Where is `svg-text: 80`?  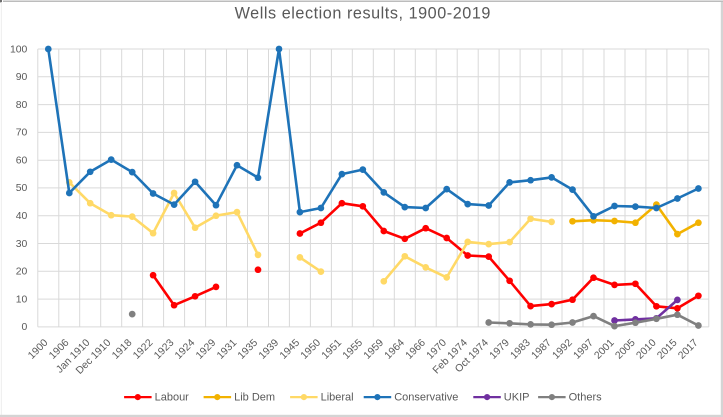
svg-text: 80 is located at coordinates (22, 105).